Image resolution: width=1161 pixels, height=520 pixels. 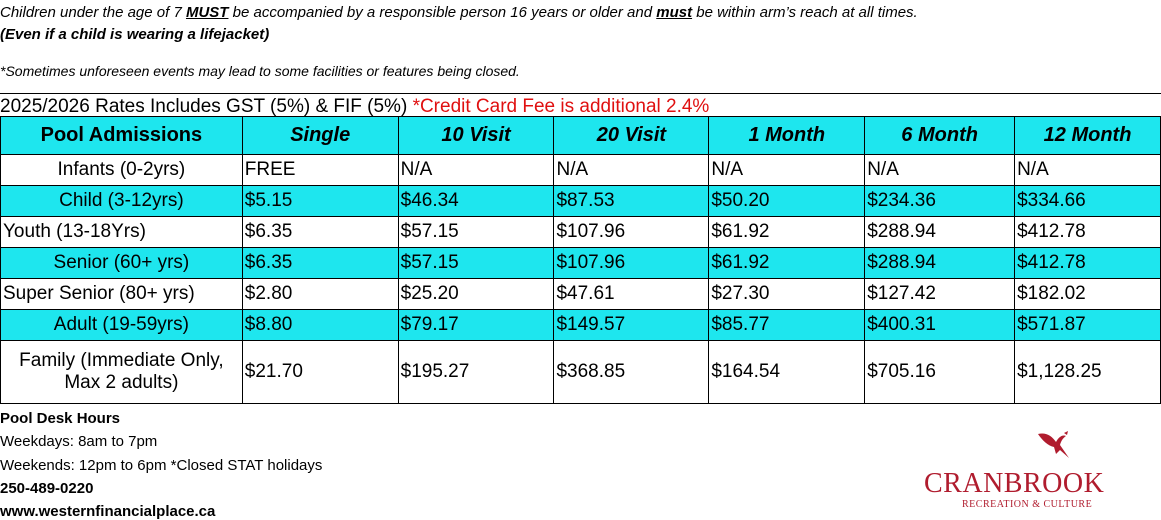 What do you see at coordinates (940, 325) in the screenshot?
I see `price-cell: $400.31` at bounding box center [940, 325].